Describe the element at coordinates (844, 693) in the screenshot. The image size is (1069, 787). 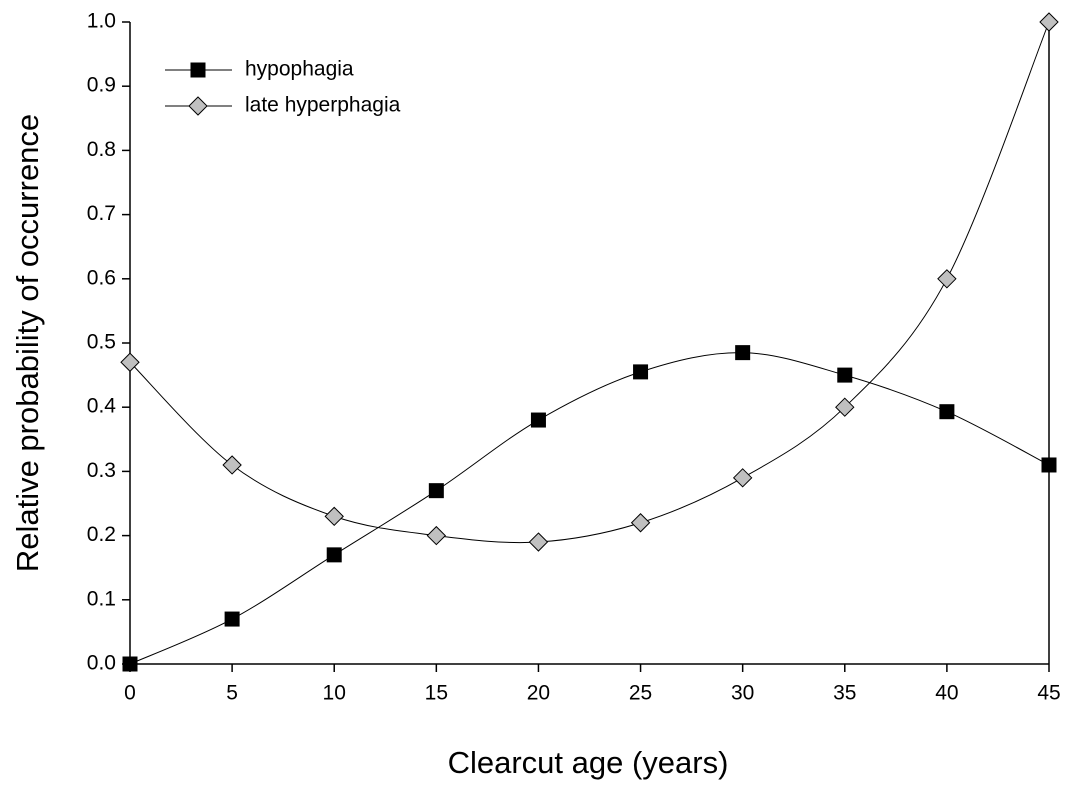
I see `x-tick-label: 35` at that location.